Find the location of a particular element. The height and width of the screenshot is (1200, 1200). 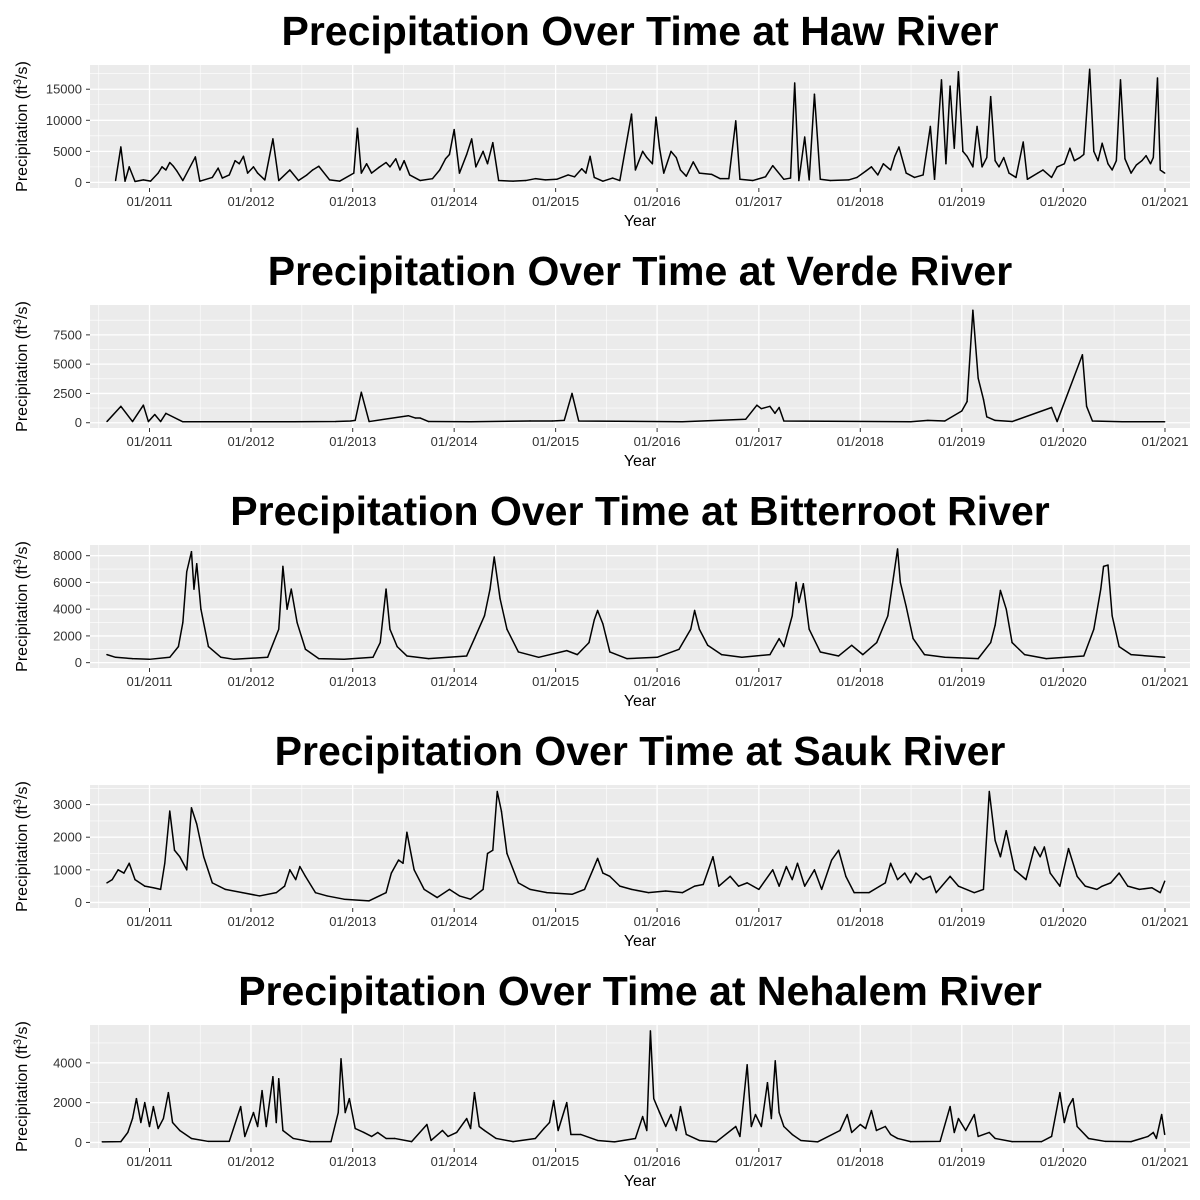

y-tick-label: 4000 is located at coordinates (67, 1062).